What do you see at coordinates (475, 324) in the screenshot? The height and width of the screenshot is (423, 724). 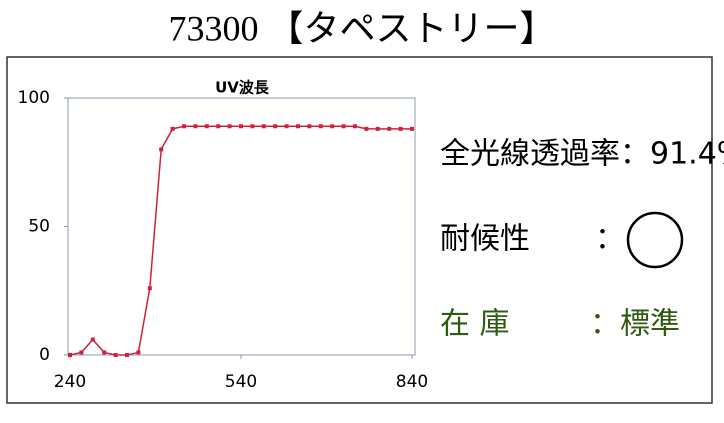 I see `stock-label: 在 庫` at bounding box center [475, 324].